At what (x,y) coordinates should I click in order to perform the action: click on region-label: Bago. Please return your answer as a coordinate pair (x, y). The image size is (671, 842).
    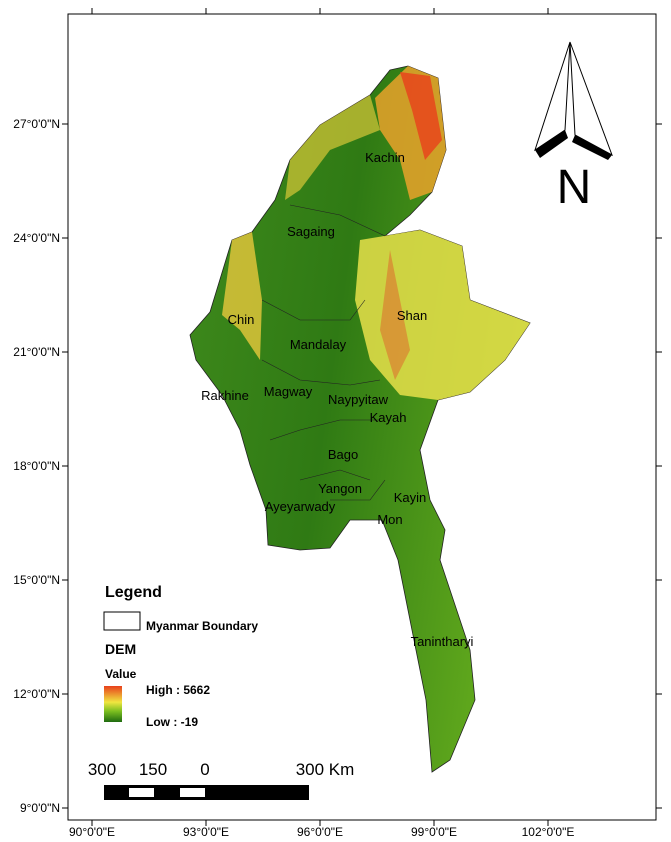
    Looking at the image, I should click on (343, 454).